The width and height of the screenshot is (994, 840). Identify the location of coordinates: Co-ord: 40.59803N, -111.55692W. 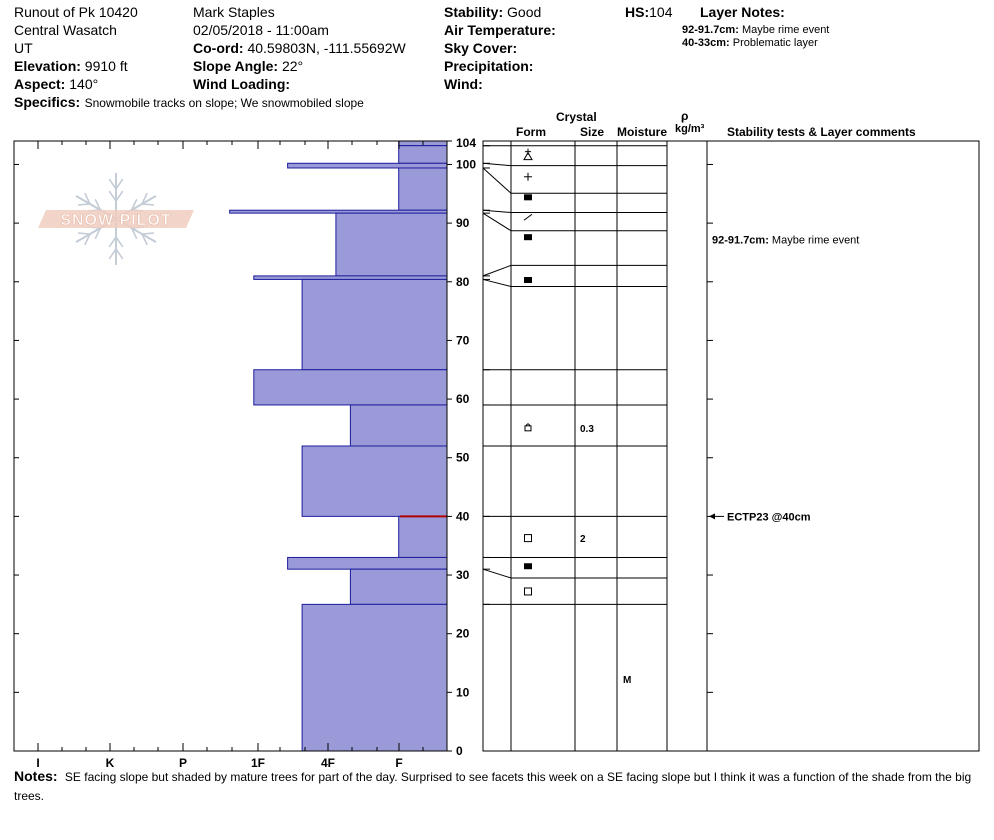
(299, 48).